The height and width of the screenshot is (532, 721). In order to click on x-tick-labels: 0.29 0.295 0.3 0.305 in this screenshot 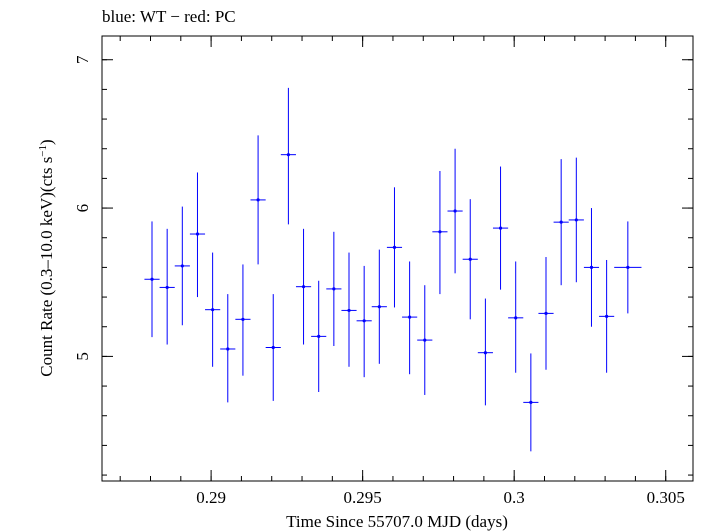, I will do `click(440, 497)`.